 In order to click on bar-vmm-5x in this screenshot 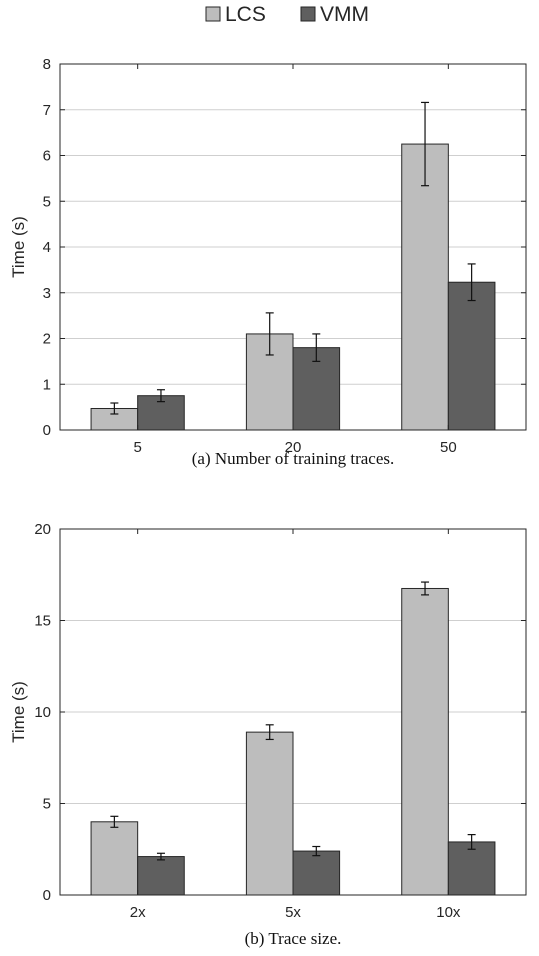, I will do `click(316, 873)`.